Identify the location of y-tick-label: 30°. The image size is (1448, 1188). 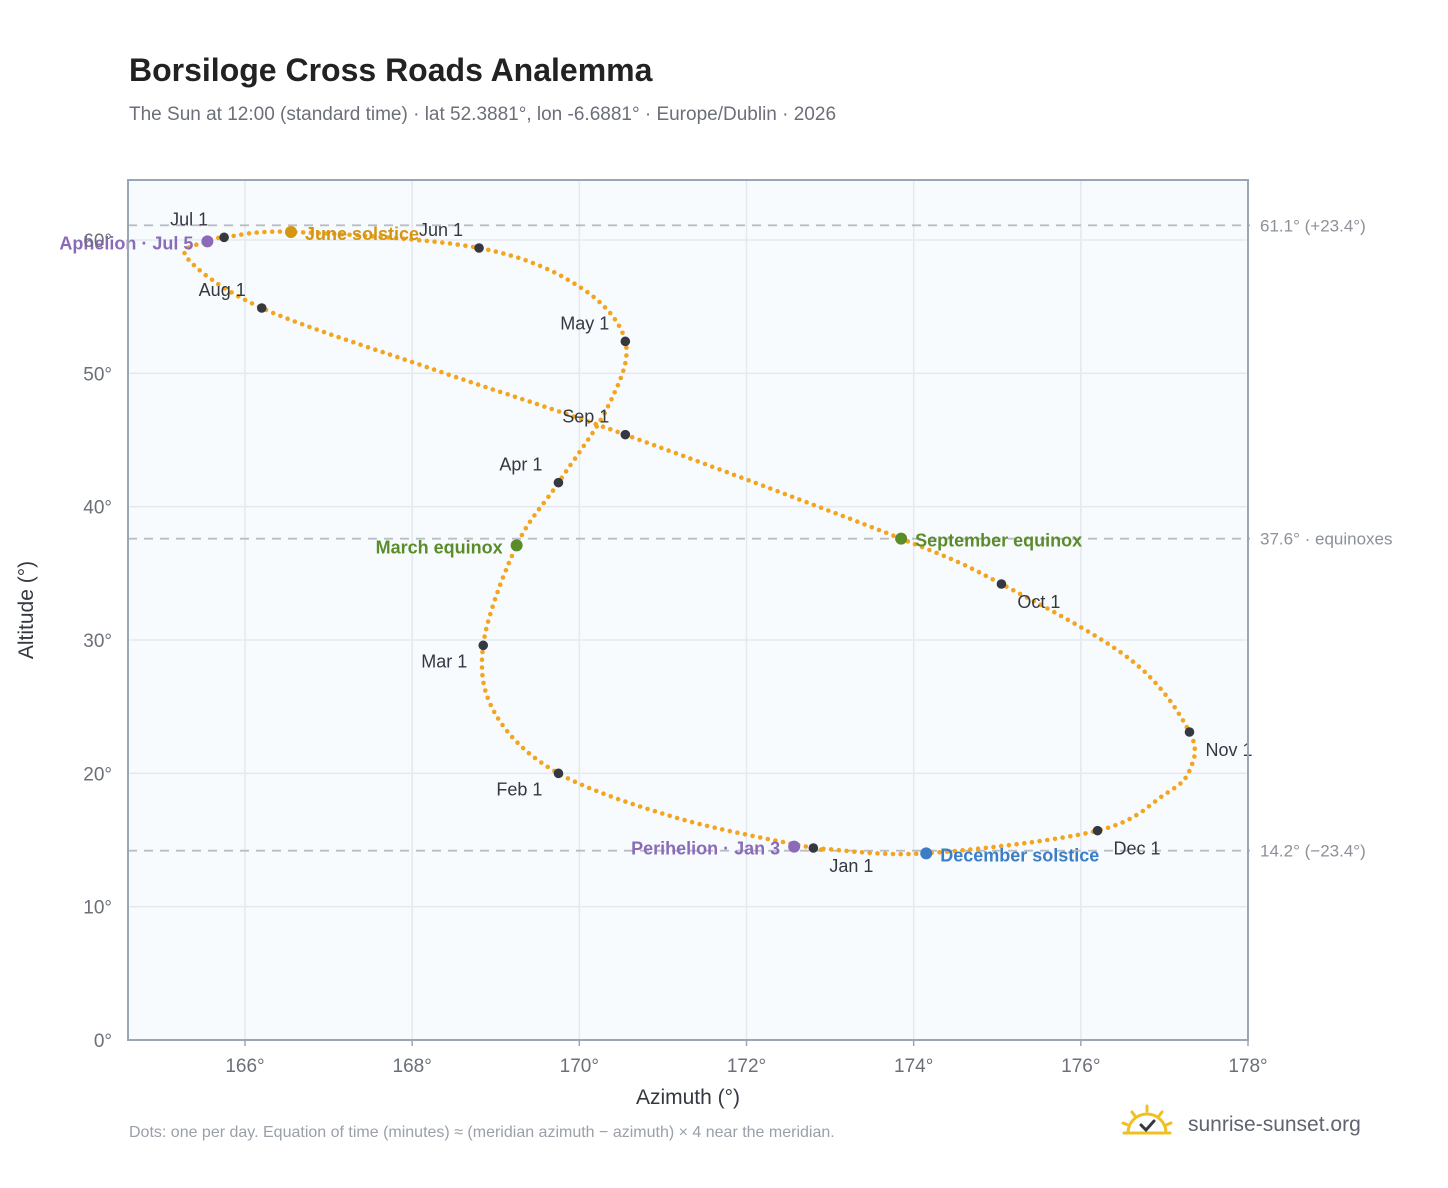
(97, 641).